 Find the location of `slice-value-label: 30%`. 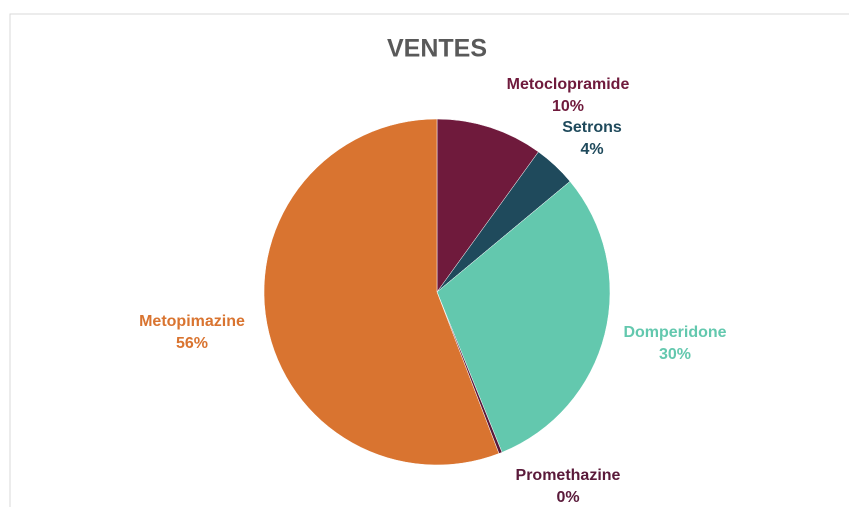

slice-value-label: 30% is located at coordinates (675, 354).